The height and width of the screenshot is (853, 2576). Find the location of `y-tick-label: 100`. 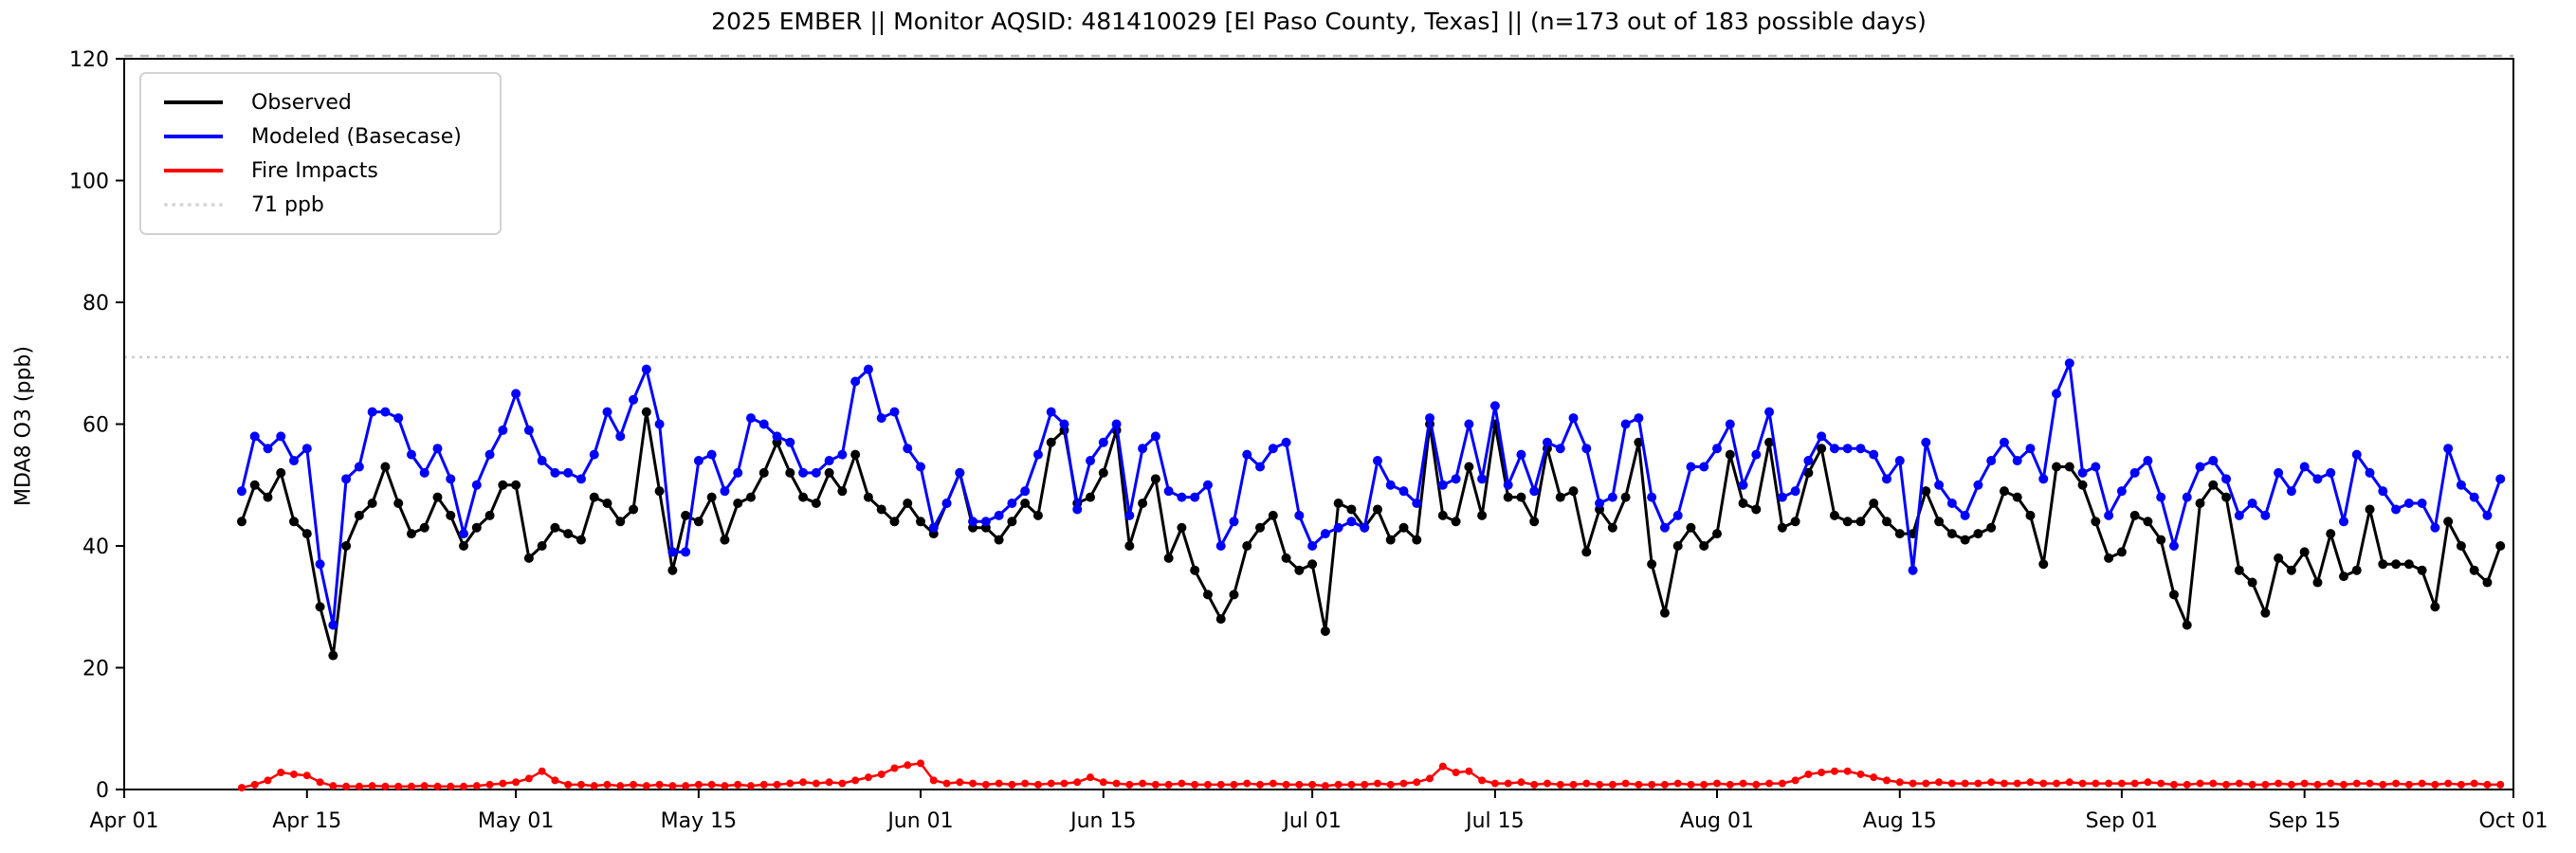

y-tick-label: 100 is located at coordinates (89, 182).